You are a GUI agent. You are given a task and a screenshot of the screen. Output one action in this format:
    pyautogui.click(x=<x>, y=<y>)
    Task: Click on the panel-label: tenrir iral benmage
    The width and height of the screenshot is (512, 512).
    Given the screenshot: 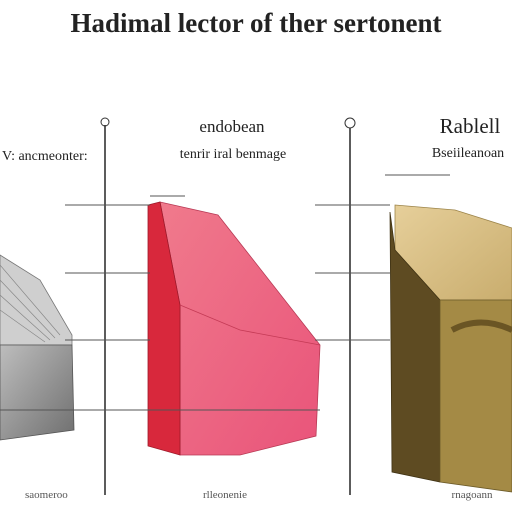 What is the action you would take?
    pyautogui.click(x=233, y=154)
    